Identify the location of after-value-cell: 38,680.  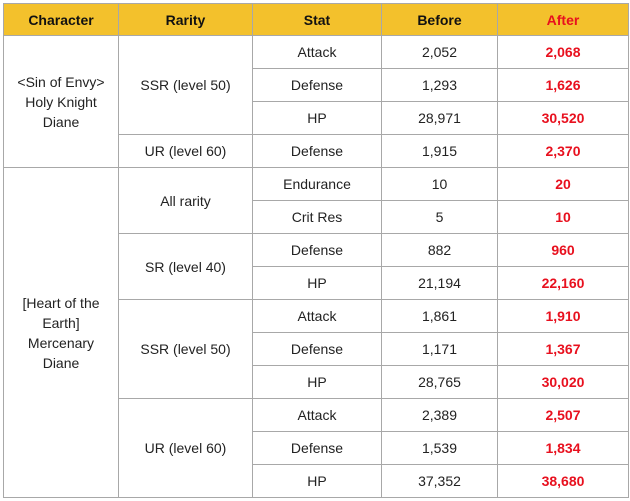
(563, 481).